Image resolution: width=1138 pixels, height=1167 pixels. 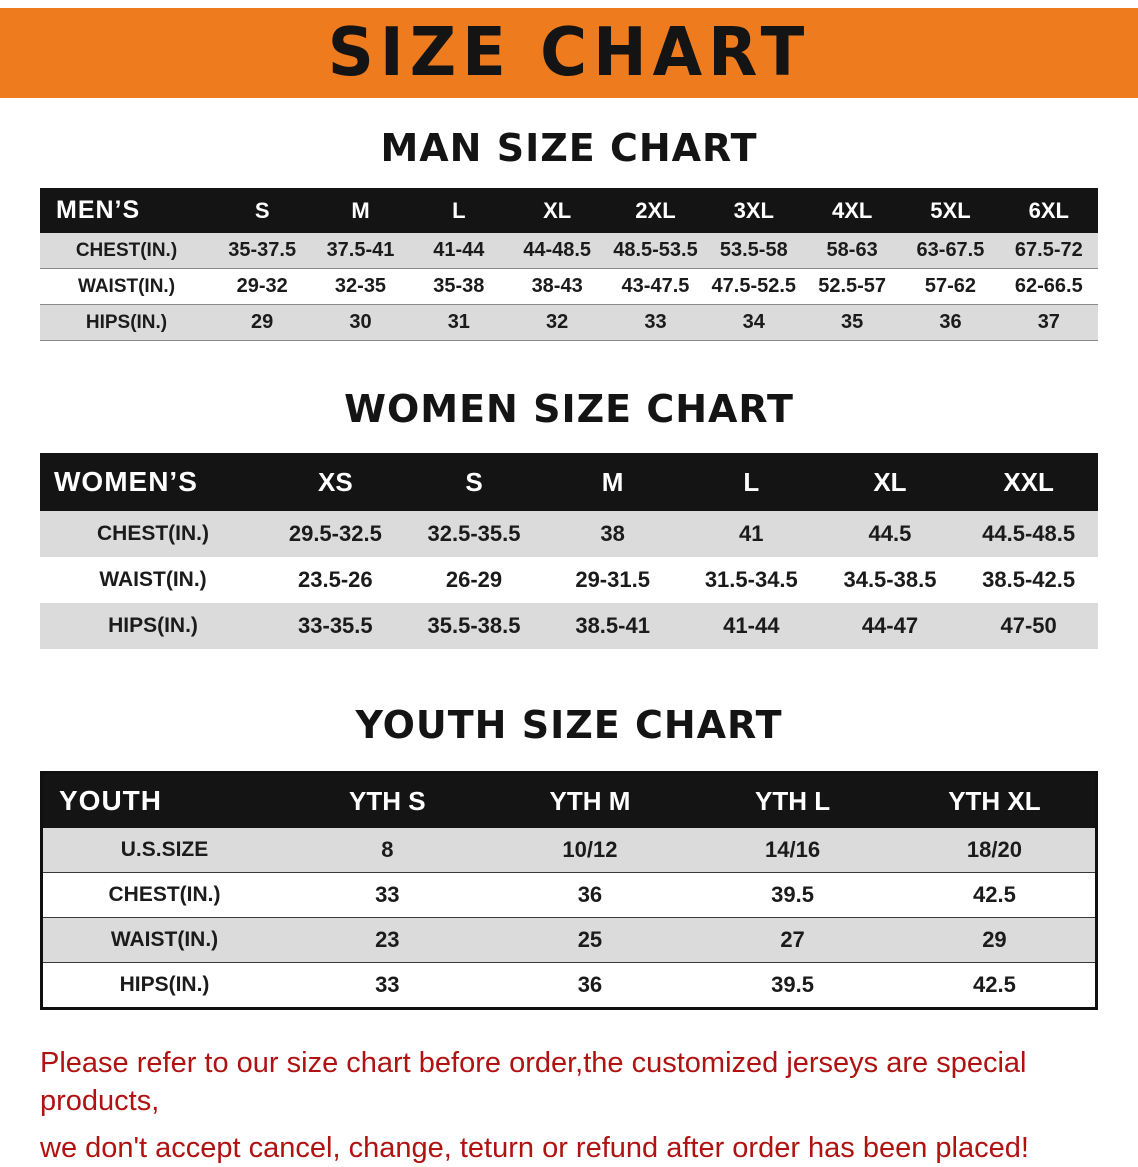 I want to click on page-title: SIZE CHART, so click(x=569, y=53).